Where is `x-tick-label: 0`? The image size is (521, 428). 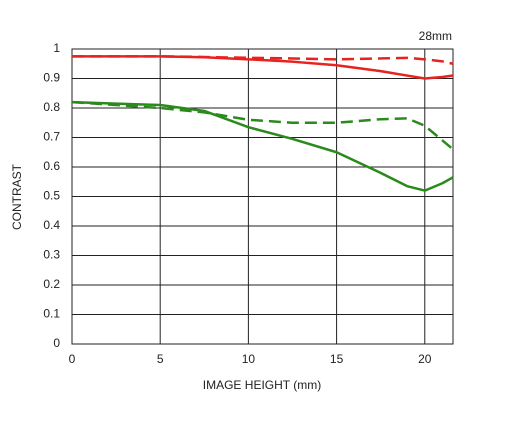 x-tick-label: 0 is located at coordinates (72, 359).